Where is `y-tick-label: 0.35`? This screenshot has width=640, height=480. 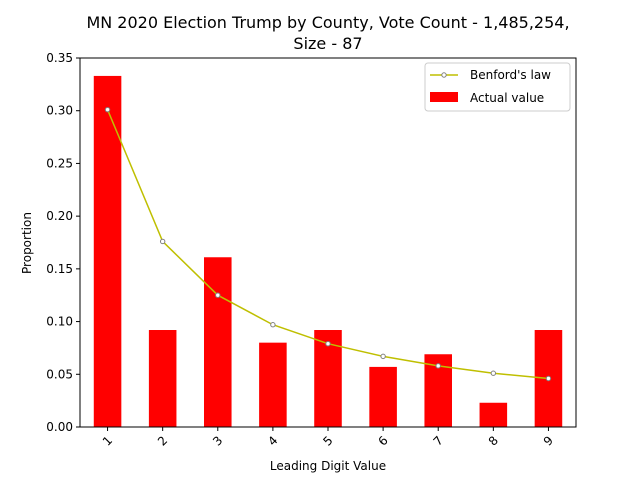 y-tick-label: 0.35 is located at coordinates (59, 58).